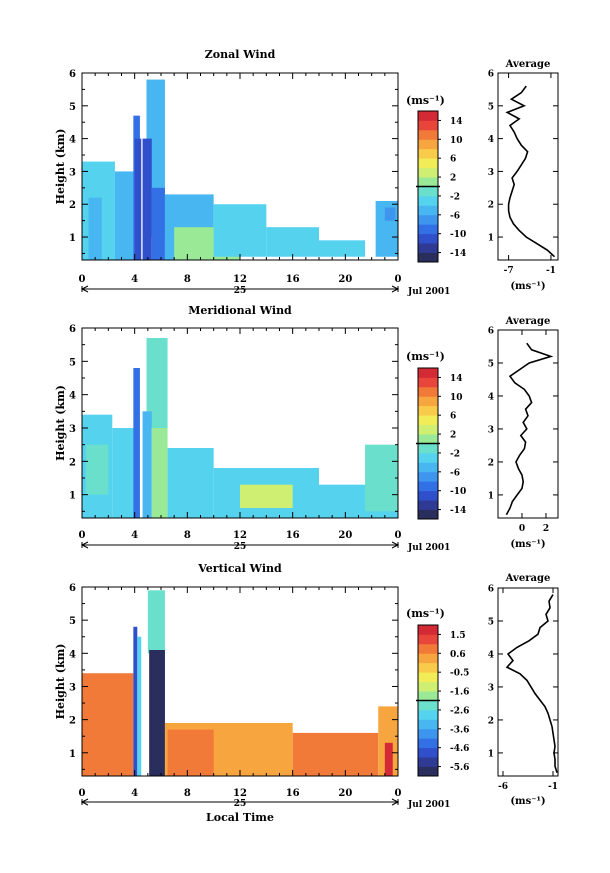  Describe the element at coordinates (428, 805) in the screenshot. I see `date-label: Jul 2001` at that location.